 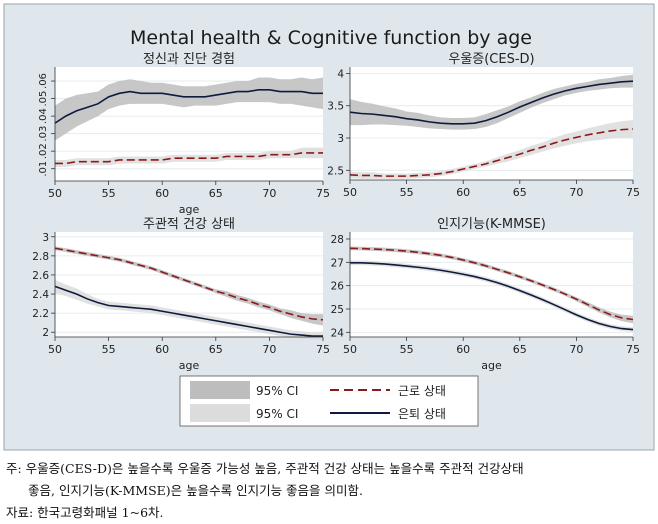 I want to click on panel-3-y-tick-label-1: 2.2, so click(x=40, y=314).